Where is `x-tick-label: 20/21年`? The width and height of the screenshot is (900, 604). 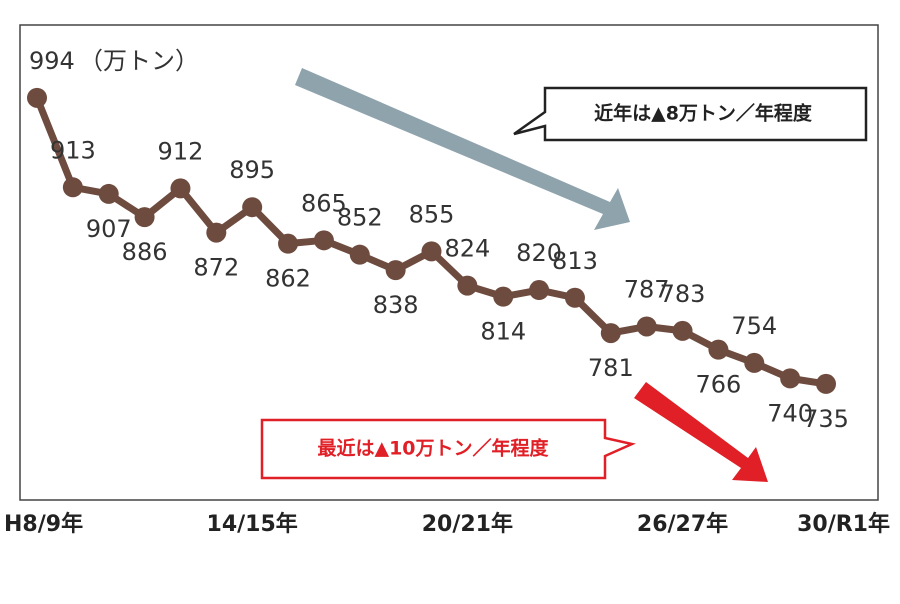 x-tick-label: 20/21年 is located at coordinates (467, 524).